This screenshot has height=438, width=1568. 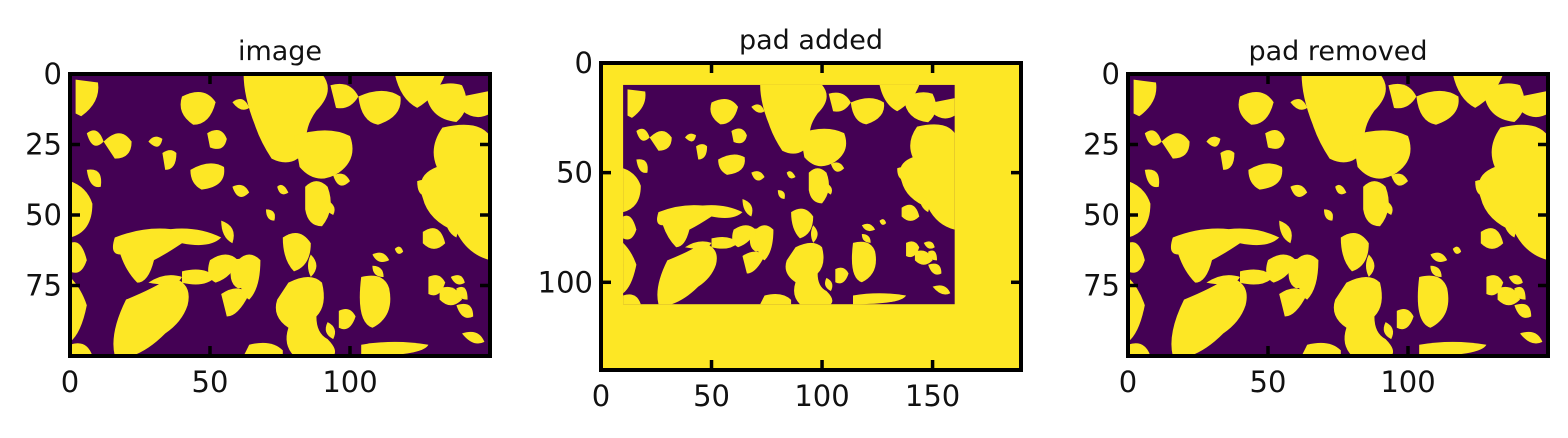 What do you see at coordinates (932, 396) in the screenshot?
I see `x-tick-label: 150` at bounding box center [932, 396].